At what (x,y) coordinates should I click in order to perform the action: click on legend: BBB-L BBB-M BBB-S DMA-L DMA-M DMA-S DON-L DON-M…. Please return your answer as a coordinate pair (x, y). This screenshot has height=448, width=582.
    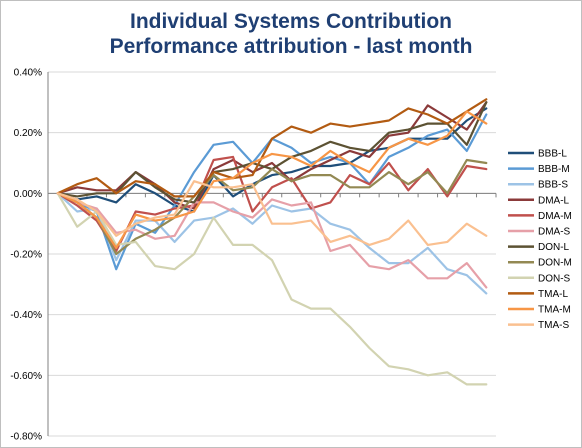
    Looking at the image, I should click on (540, 240).